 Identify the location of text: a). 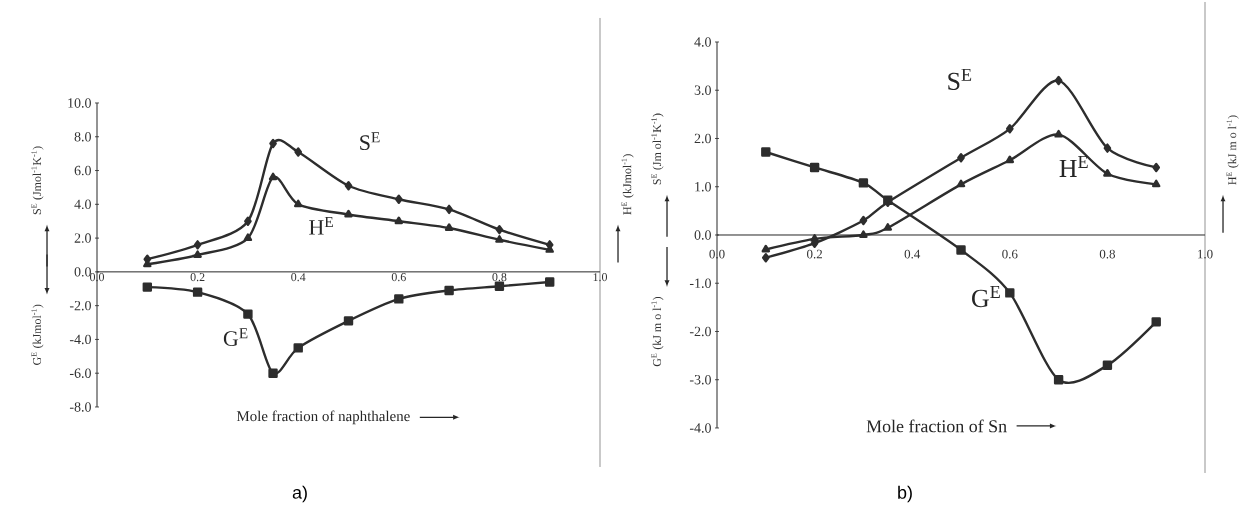
(299, 494).